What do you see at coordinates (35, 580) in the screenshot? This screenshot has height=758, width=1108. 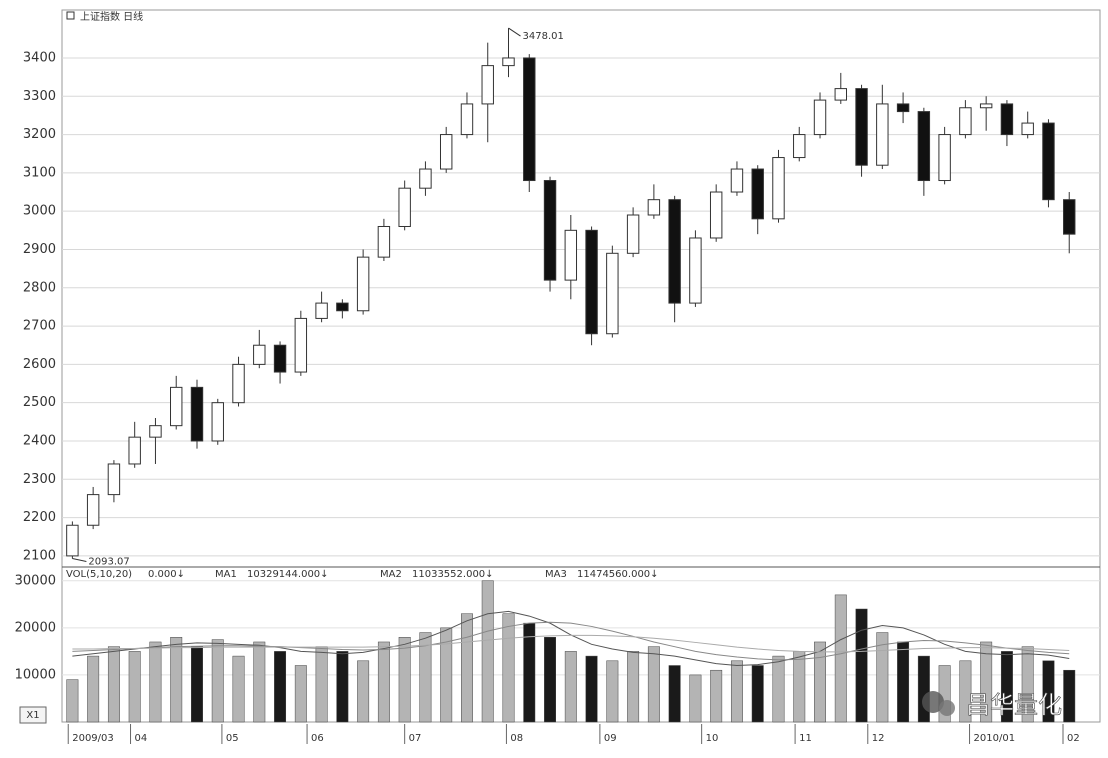 I see `y-tick-label: 30000` at bounding box center [35, 580].